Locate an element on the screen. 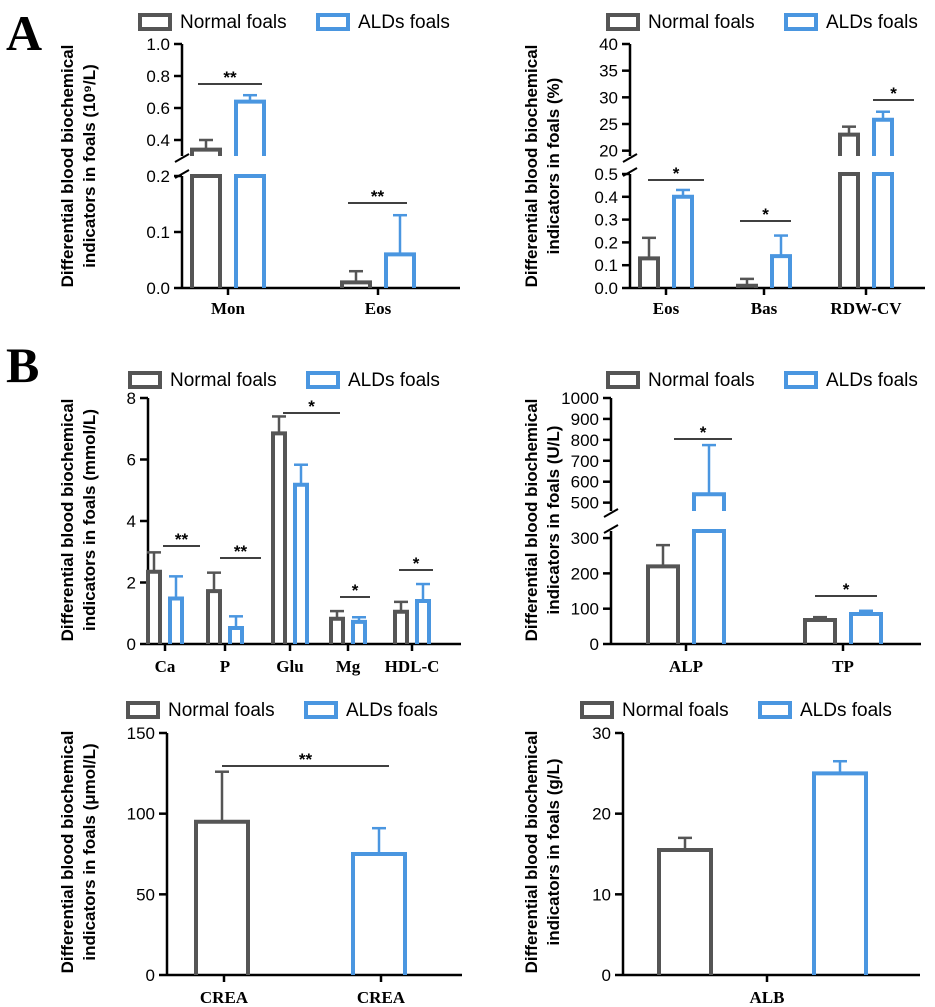  a1-alds-bar-0-high is located at coordinates (250, 127).